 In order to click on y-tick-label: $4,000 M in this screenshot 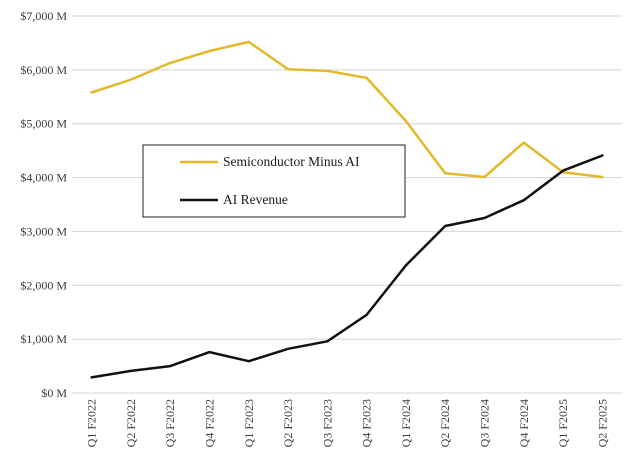, I will do `click(43, 178)`.